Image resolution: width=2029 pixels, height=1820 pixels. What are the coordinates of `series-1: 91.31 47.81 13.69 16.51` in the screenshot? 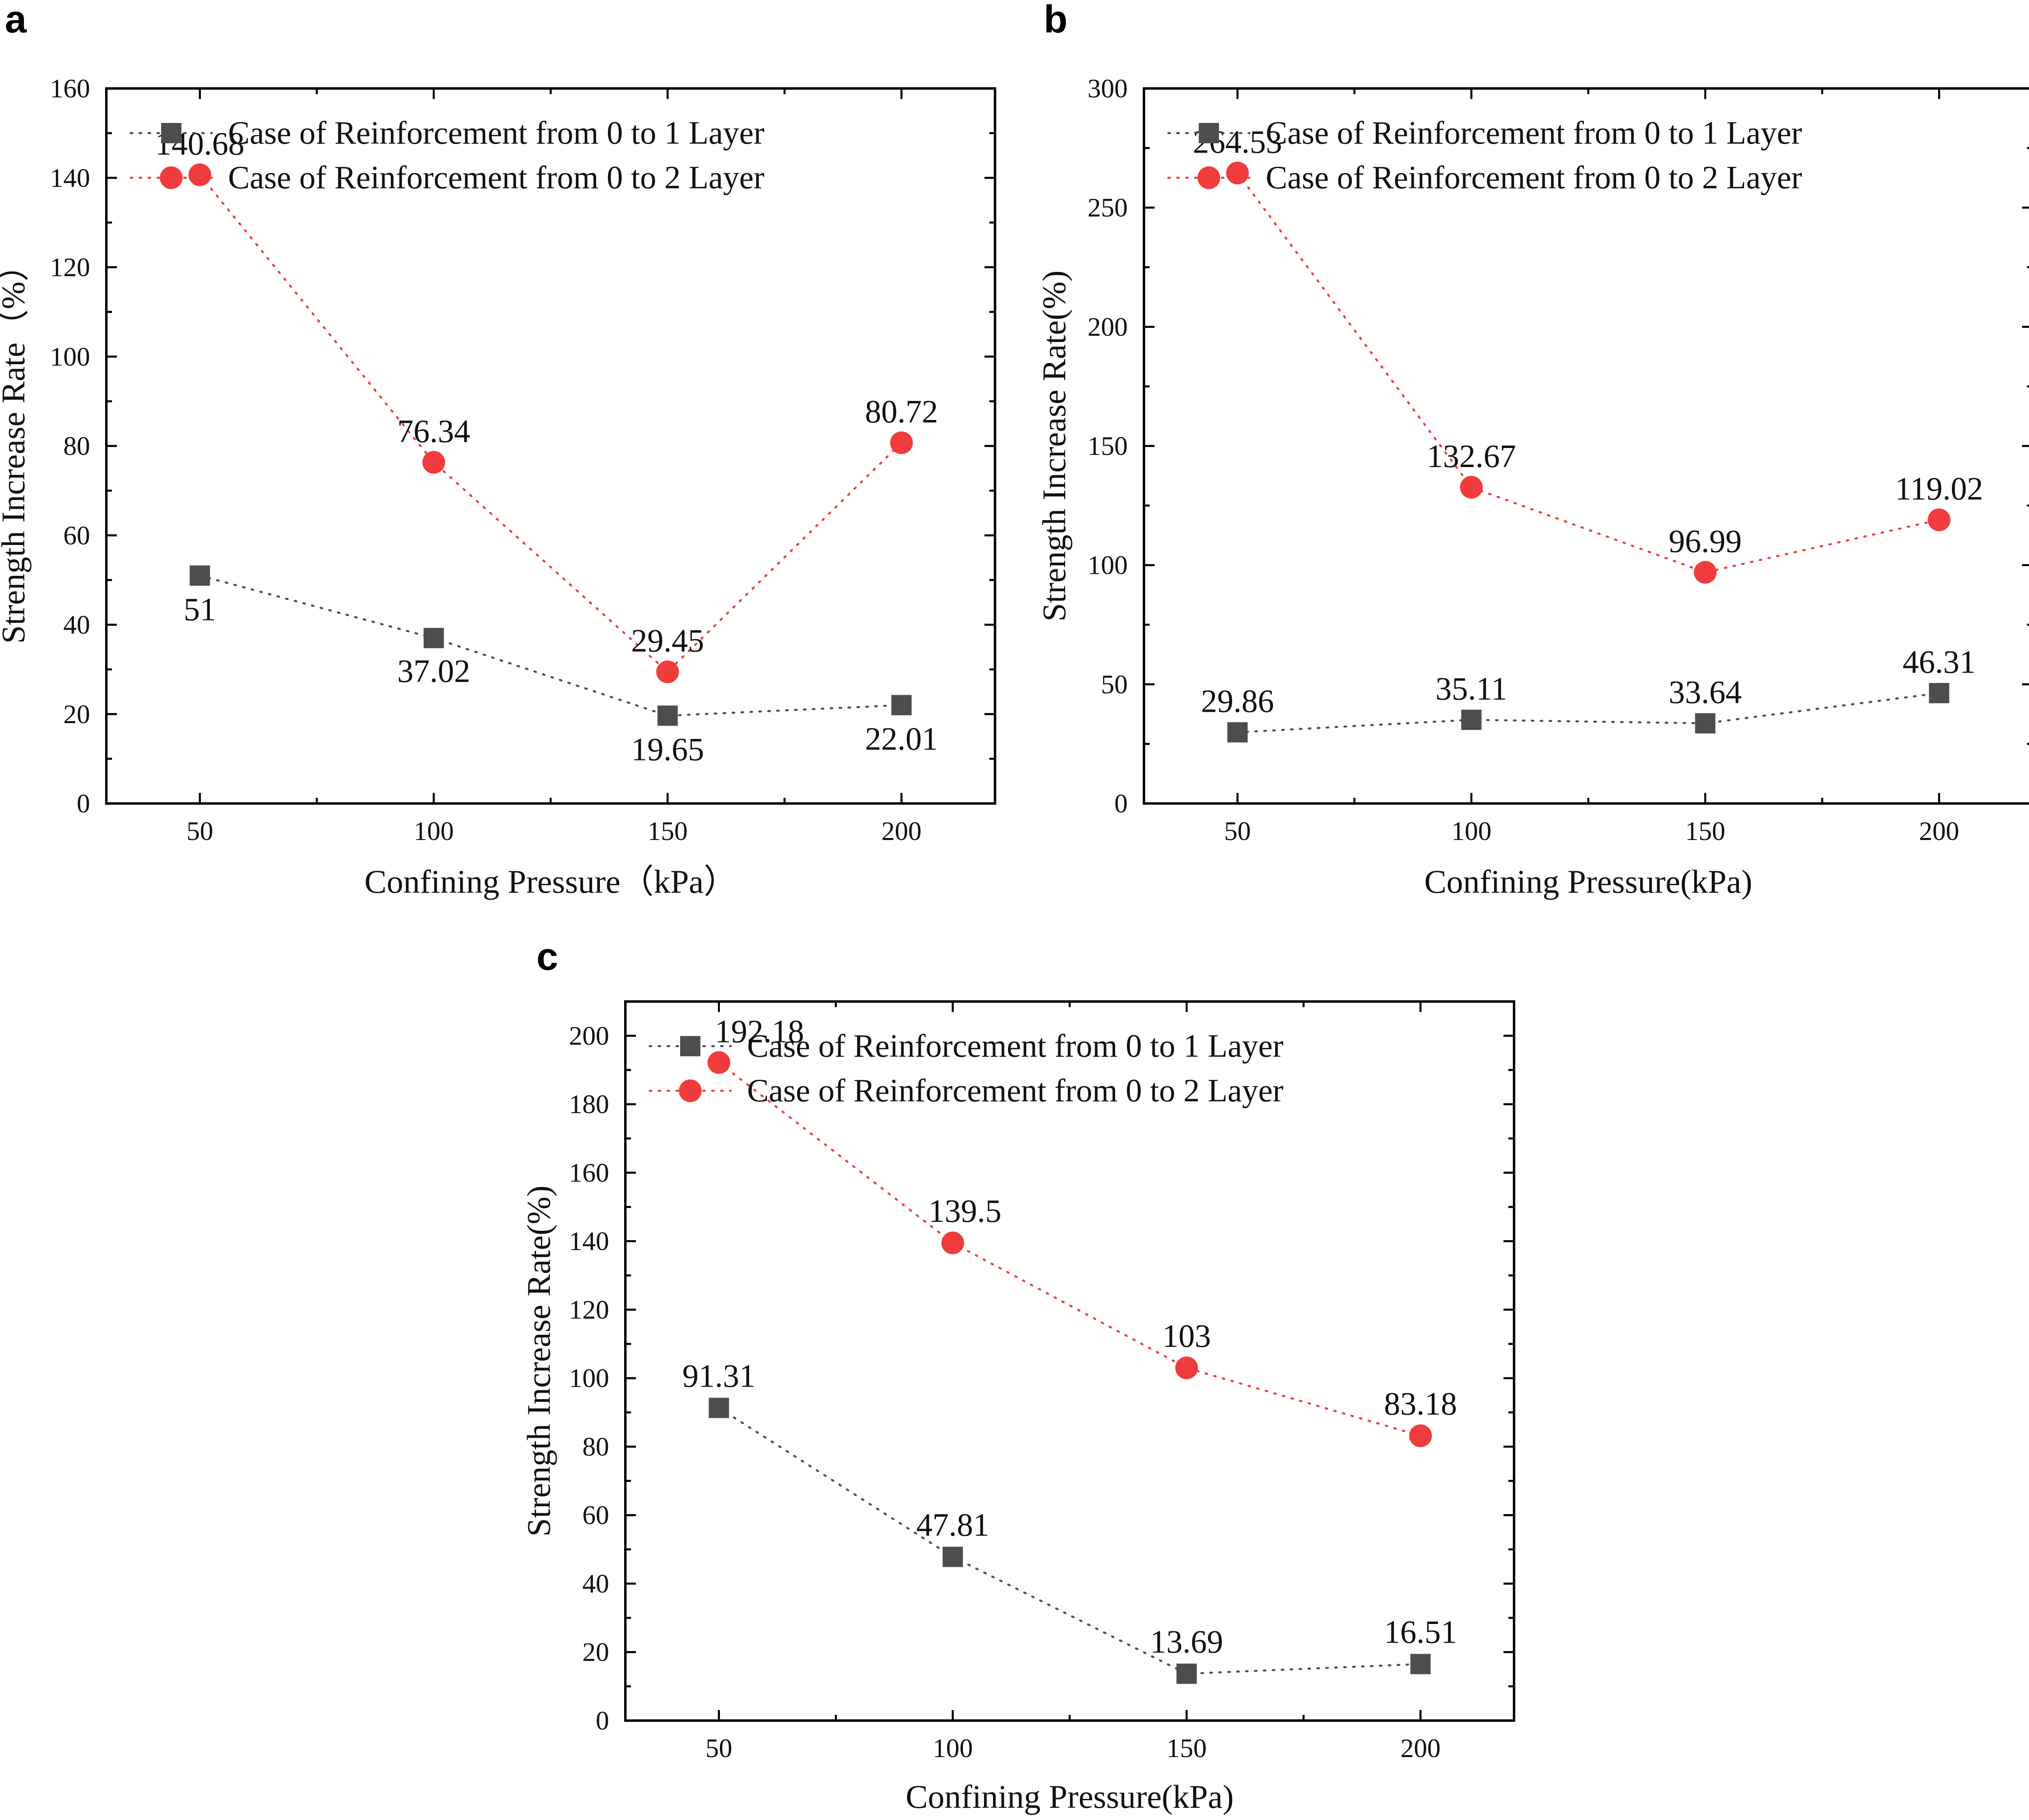 It's located at (1070, 1522).